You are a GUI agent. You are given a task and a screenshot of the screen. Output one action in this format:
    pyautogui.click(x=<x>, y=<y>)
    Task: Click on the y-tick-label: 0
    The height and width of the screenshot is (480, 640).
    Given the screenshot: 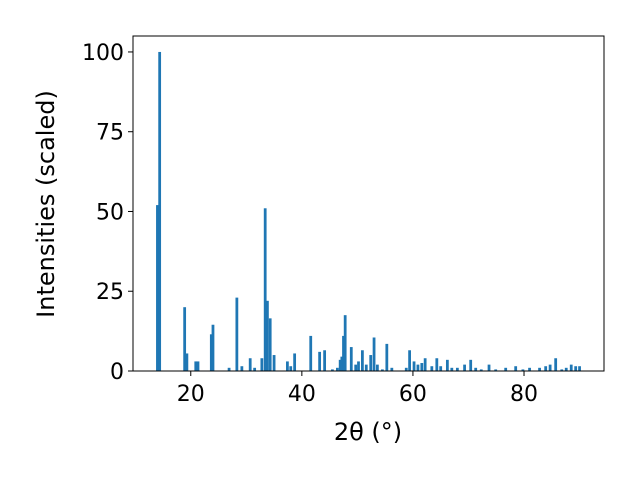 What is the action you would take?
    pyautogui.click(x=117, y=372)
    